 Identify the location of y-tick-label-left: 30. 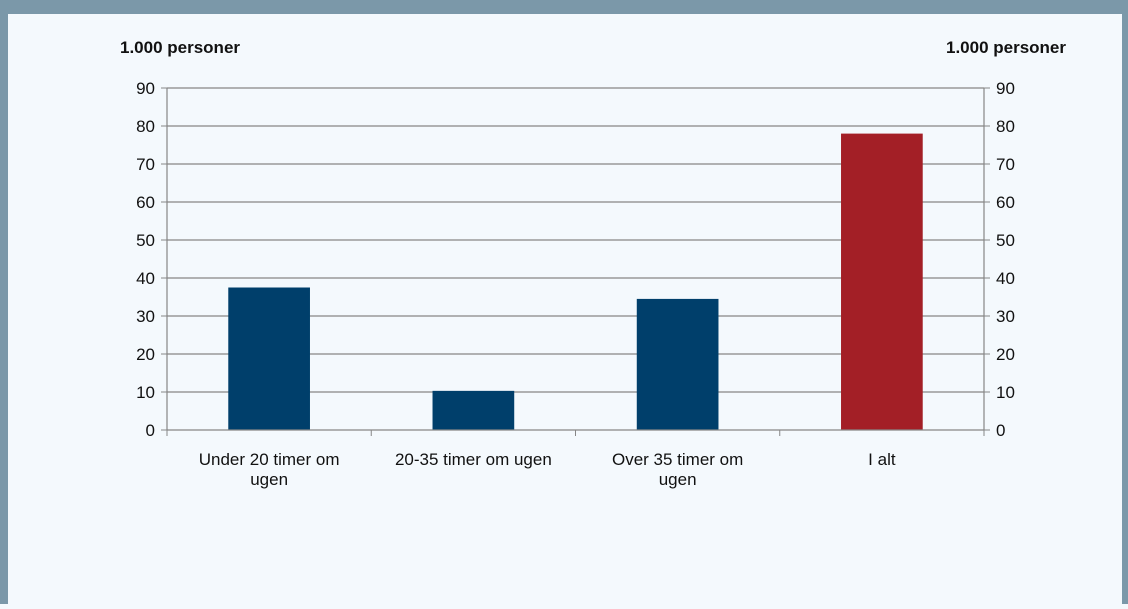
(145, 316).